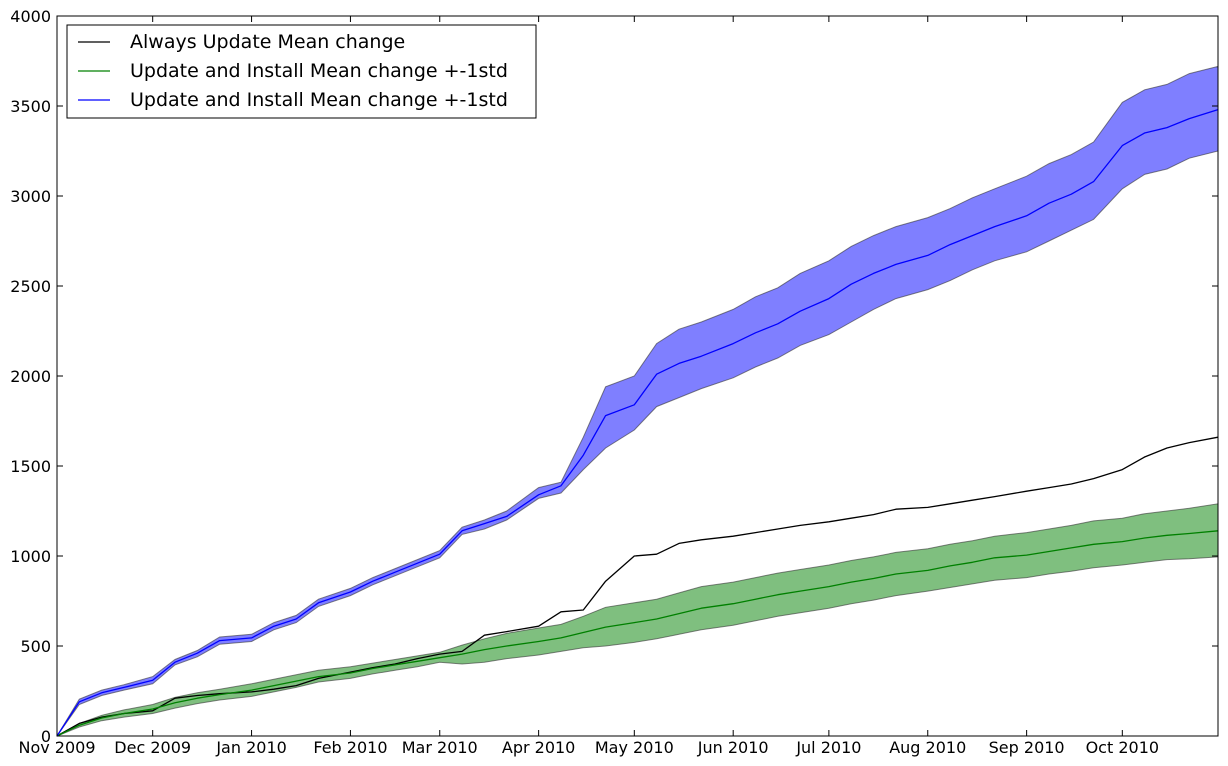 The image size is (1228, 766). I want to click on x-tick-label: Jun 2010, so click(733, 747).